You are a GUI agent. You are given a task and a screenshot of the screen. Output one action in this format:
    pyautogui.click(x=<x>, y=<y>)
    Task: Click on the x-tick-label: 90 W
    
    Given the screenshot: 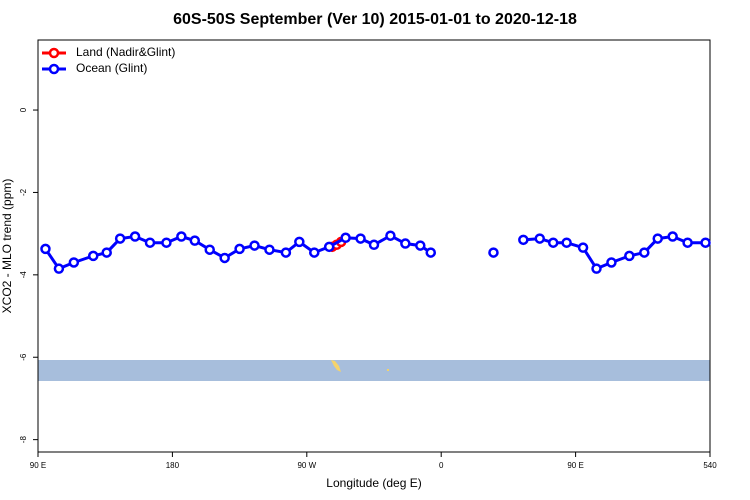 What is the action you would take?
    pyautogui.click(x=306, y=465)
    